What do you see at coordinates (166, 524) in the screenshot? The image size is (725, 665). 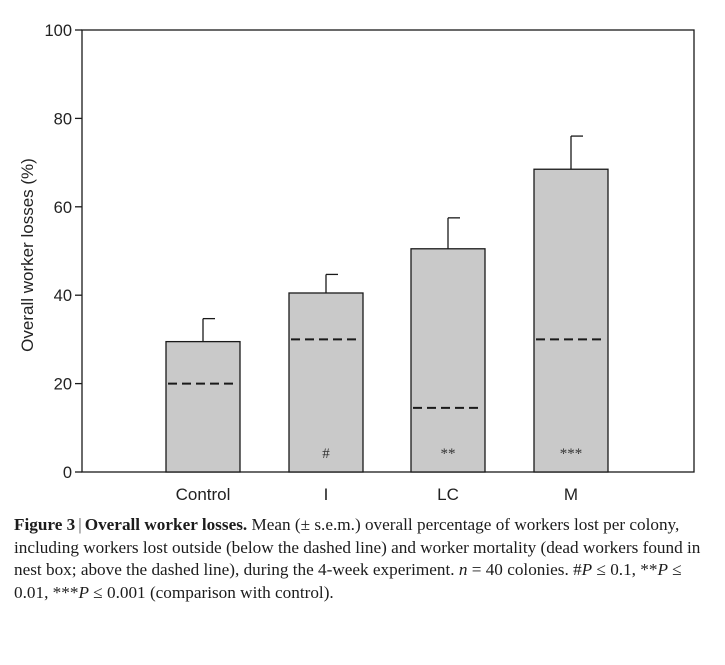 I see `caption-title: Overall worker losses.` at bounding box center [166, 524].